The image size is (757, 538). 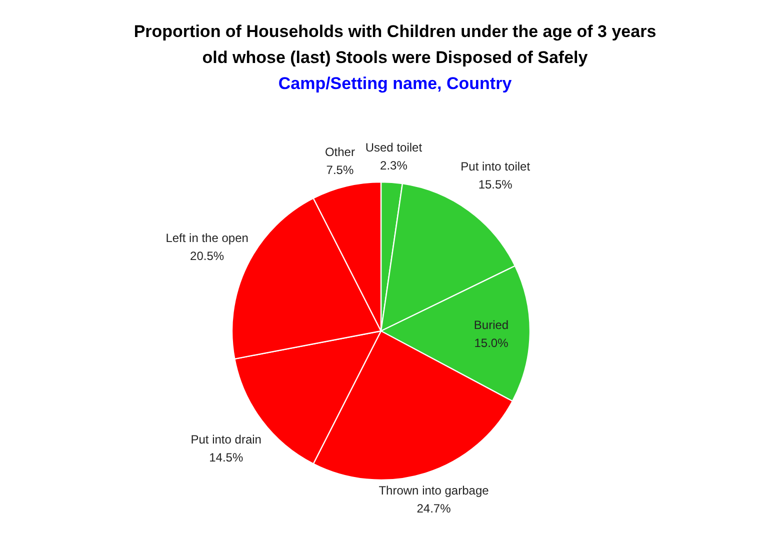 What do you see at coordinates (394, 165) in the screenshot?
I see `data-label: 2.3%` at bounding box center [394, 165].